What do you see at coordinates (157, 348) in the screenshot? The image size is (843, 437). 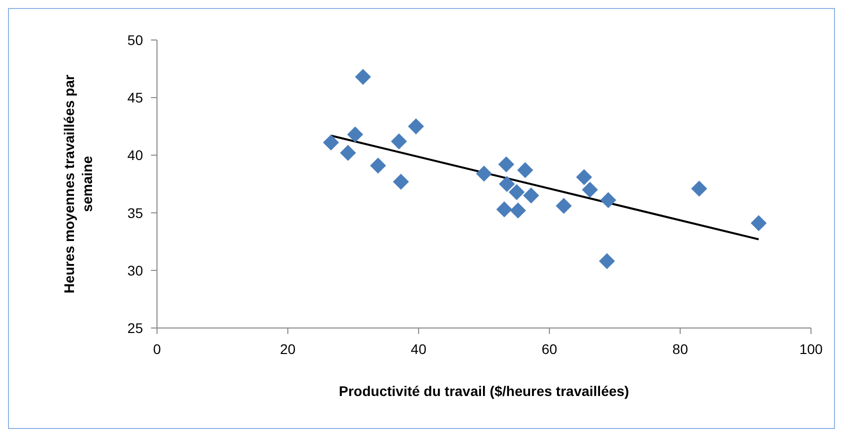 I see `x-tick-label: 0` at bounding box center [157, 348].